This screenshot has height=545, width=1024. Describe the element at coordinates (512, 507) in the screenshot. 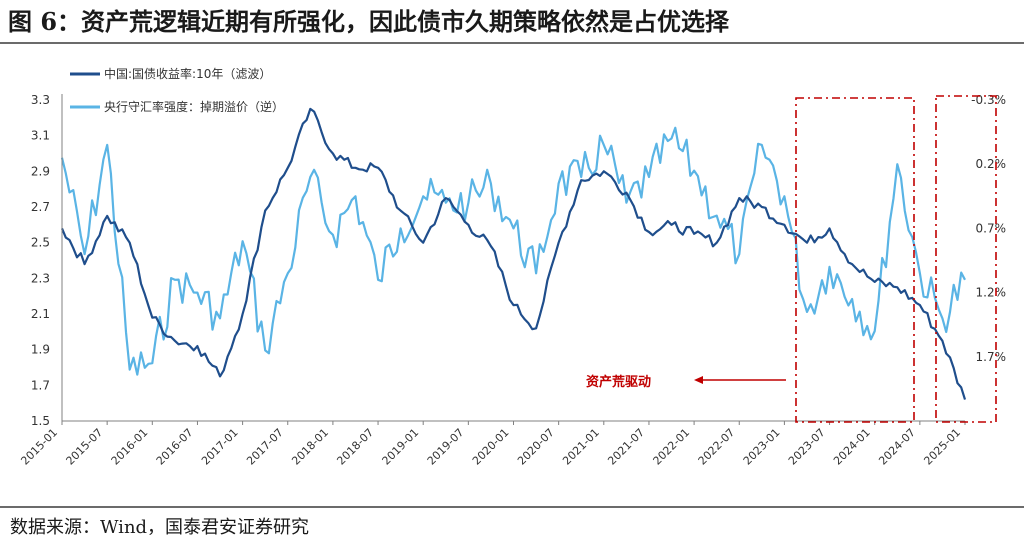

I see `bottom-rule` at that location.